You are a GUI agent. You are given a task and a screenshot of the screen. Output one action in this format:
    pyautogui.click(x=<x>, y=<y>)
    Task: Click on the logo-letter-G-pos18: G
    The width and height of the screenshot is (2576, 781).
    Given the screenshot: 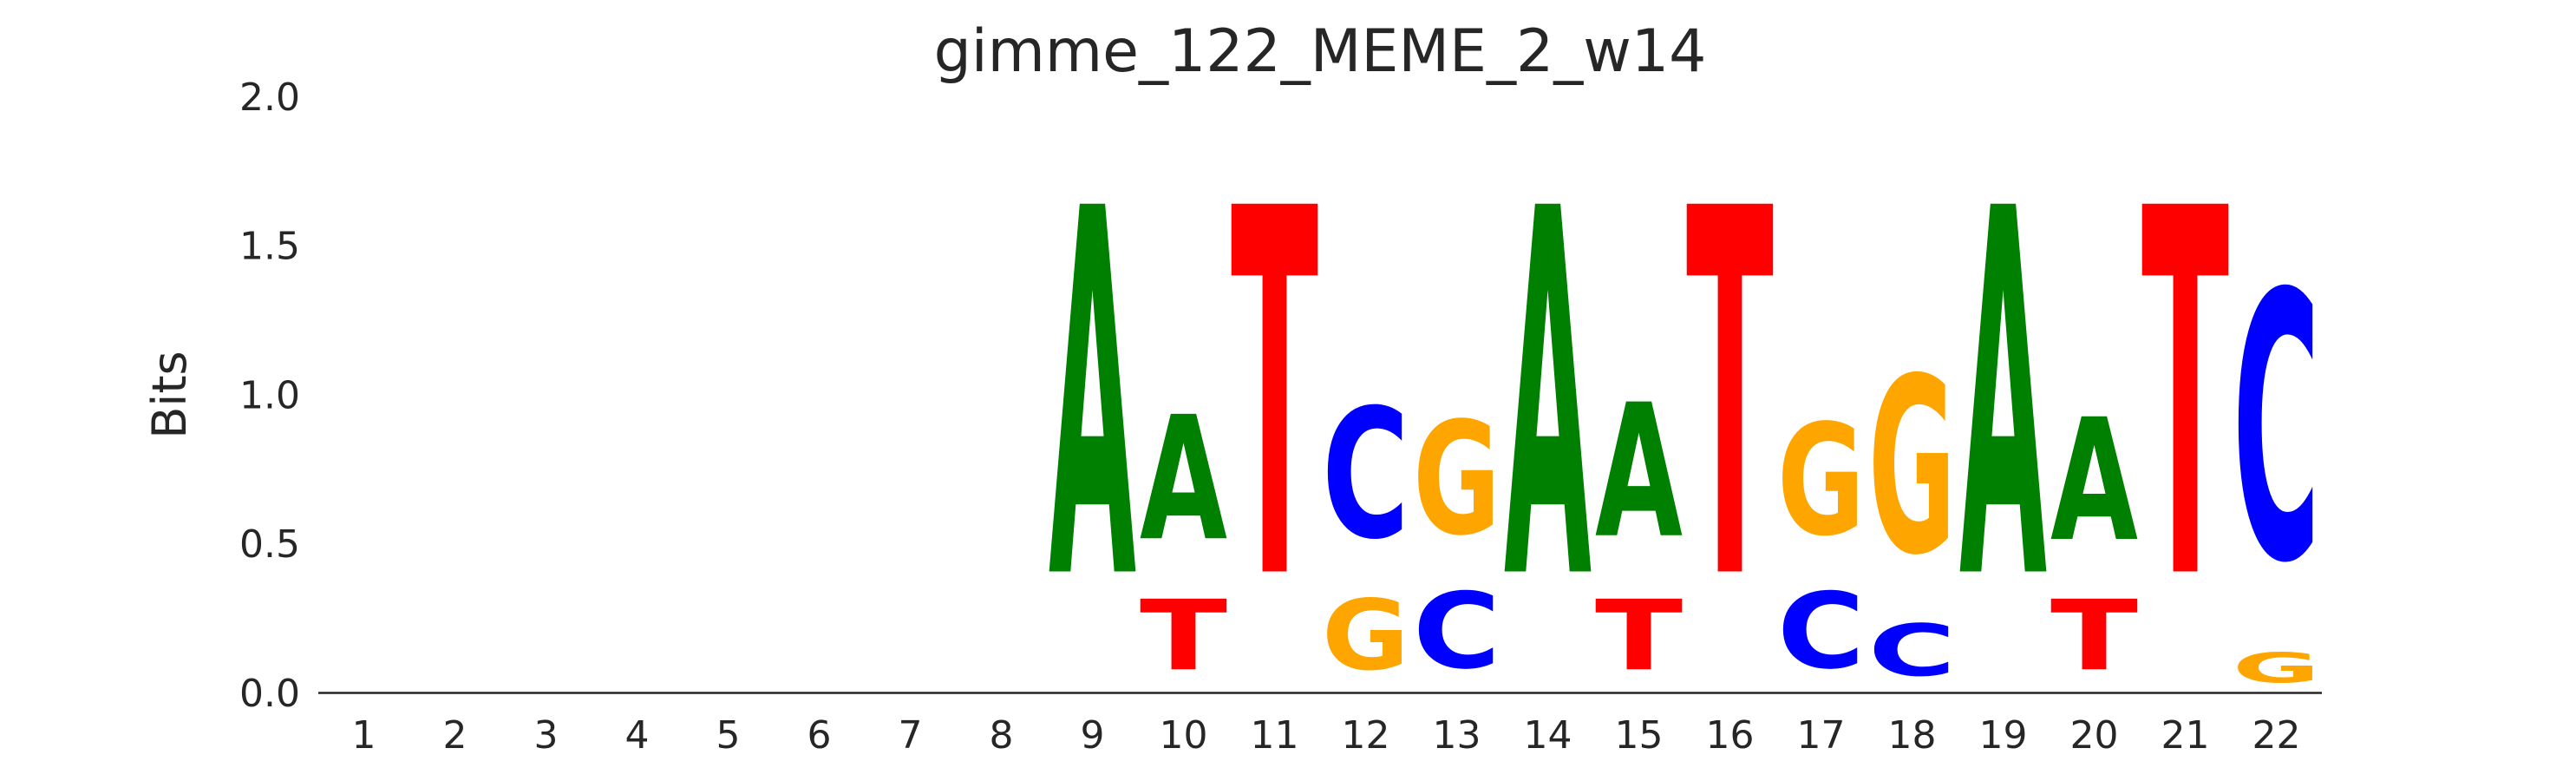 What is the action you would take?
    pyautogui.click(x=1912, y=467)
    